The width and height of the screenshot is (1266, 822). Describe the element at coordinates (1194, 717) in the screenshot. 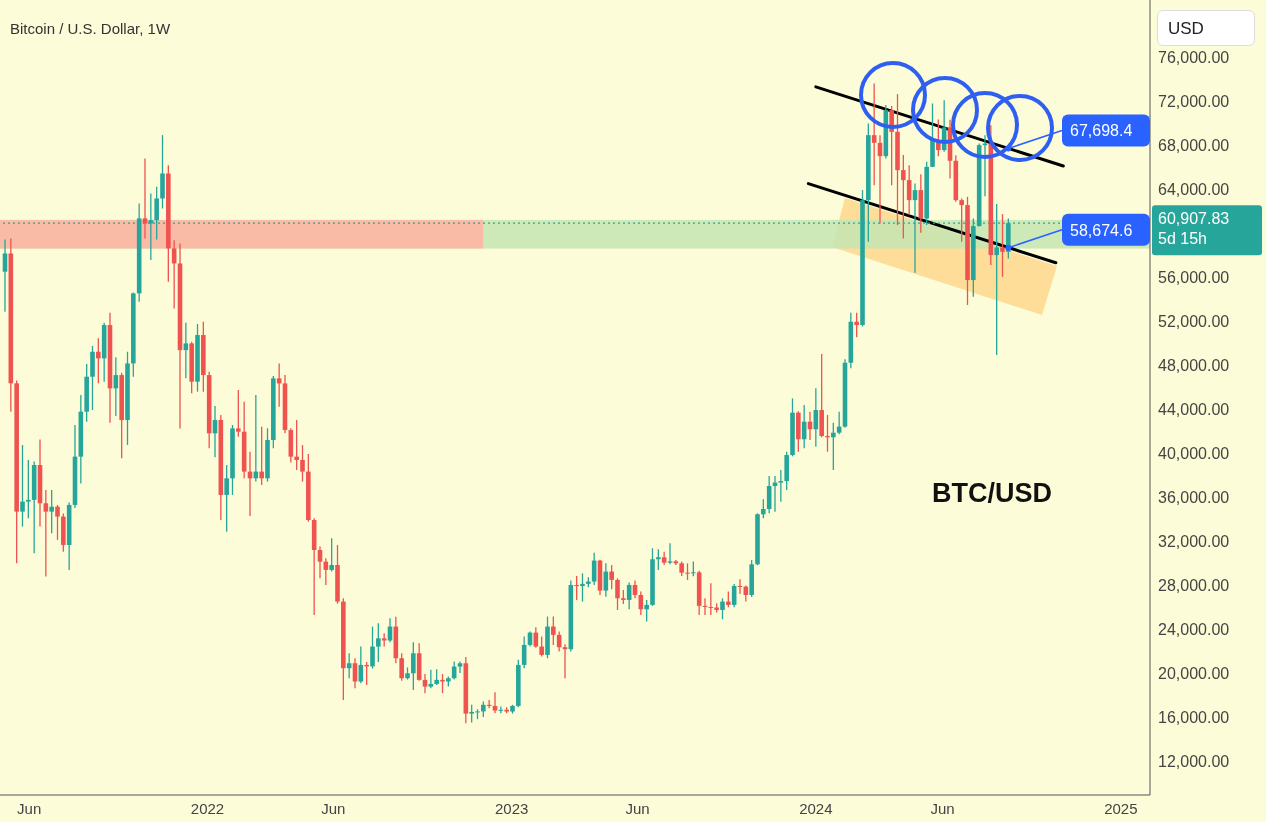

I see `y-tick-label: 16,000.00` at that location.